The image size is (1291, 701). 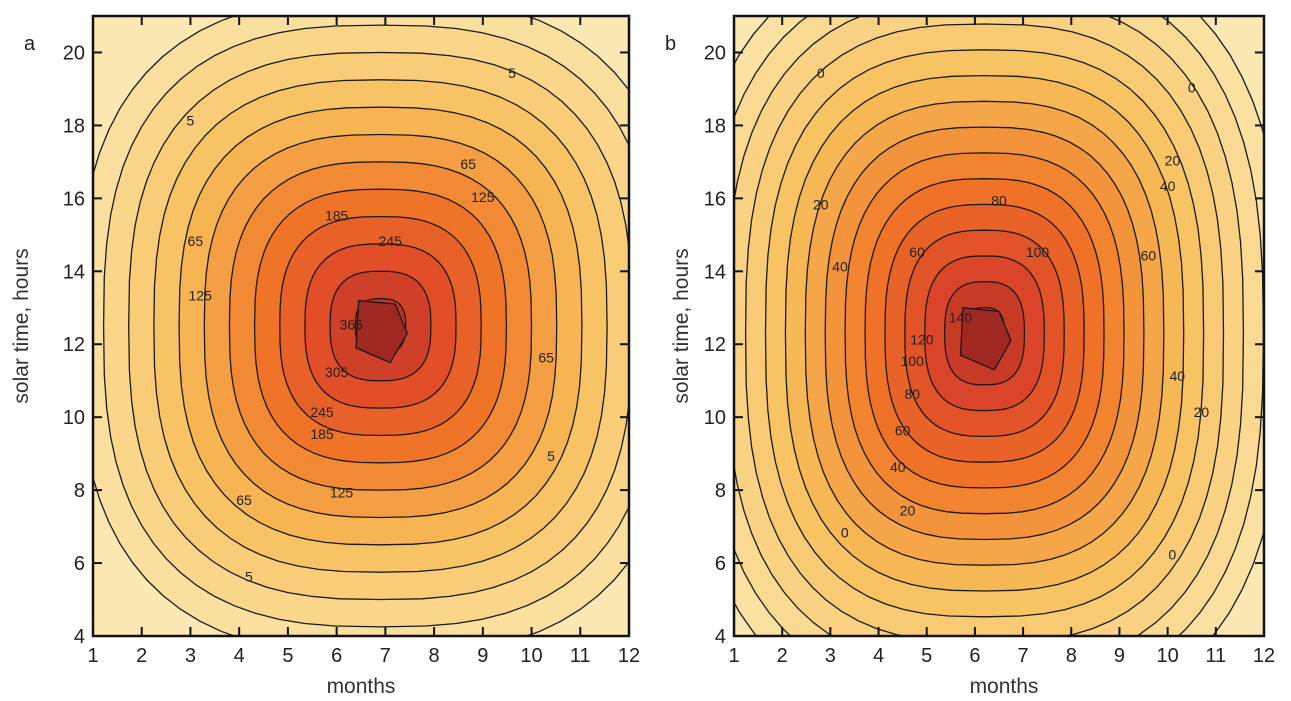 I want to click on x-tick-label-b: 4, so click(x=878, y=656).